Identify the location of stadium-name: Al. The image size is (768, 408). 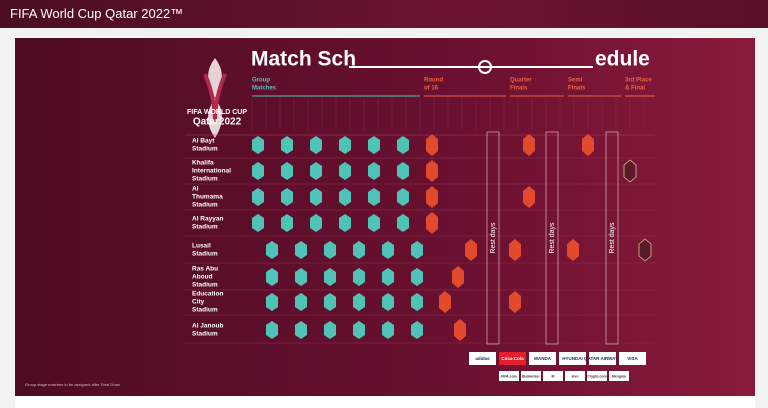
(195, 189).